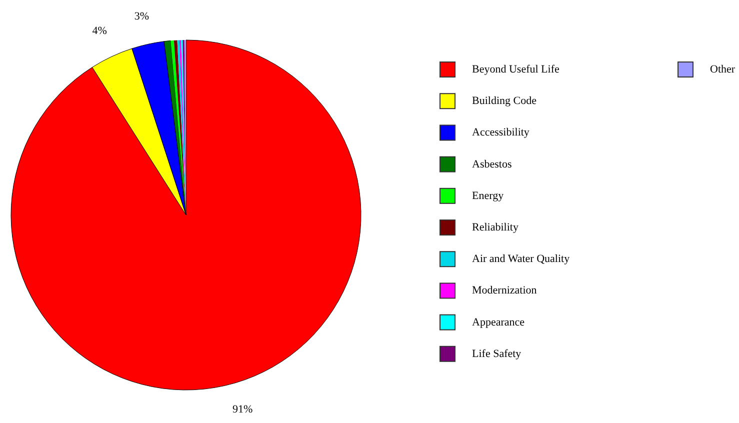 The width and height of the screenshot is (739, 423). Describe the element at coordinates (505, 290) in the screenshot. I see `legend-label: Modernization` at that location.